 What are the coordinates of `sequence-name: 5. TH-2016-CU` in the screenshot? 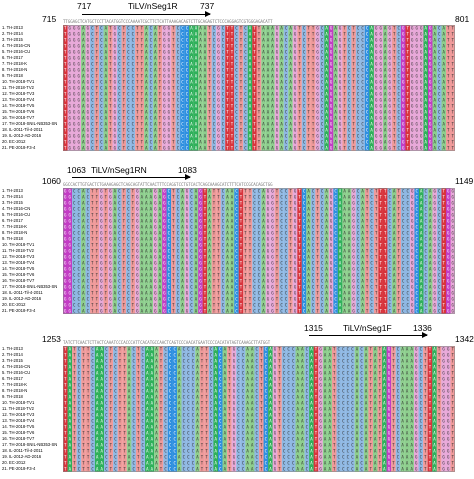 It's located at (16, 214).